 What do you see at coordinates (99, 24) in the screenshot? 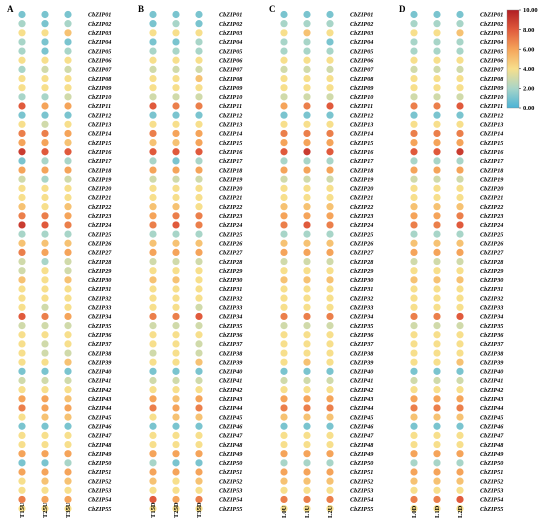
I see `gene-label: CbZIP02` at bounding box center [99, 24].